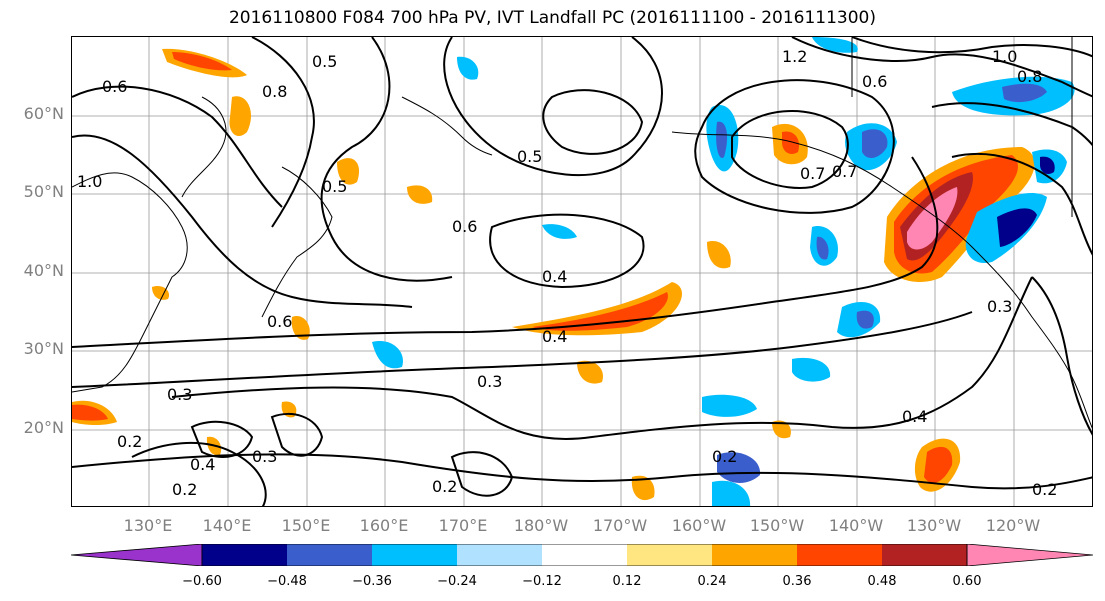  What do you see at coordinates (882, 581) in the screenshot?
I see `colorbar-tick: 0.48` at bounding box center [882, 581].